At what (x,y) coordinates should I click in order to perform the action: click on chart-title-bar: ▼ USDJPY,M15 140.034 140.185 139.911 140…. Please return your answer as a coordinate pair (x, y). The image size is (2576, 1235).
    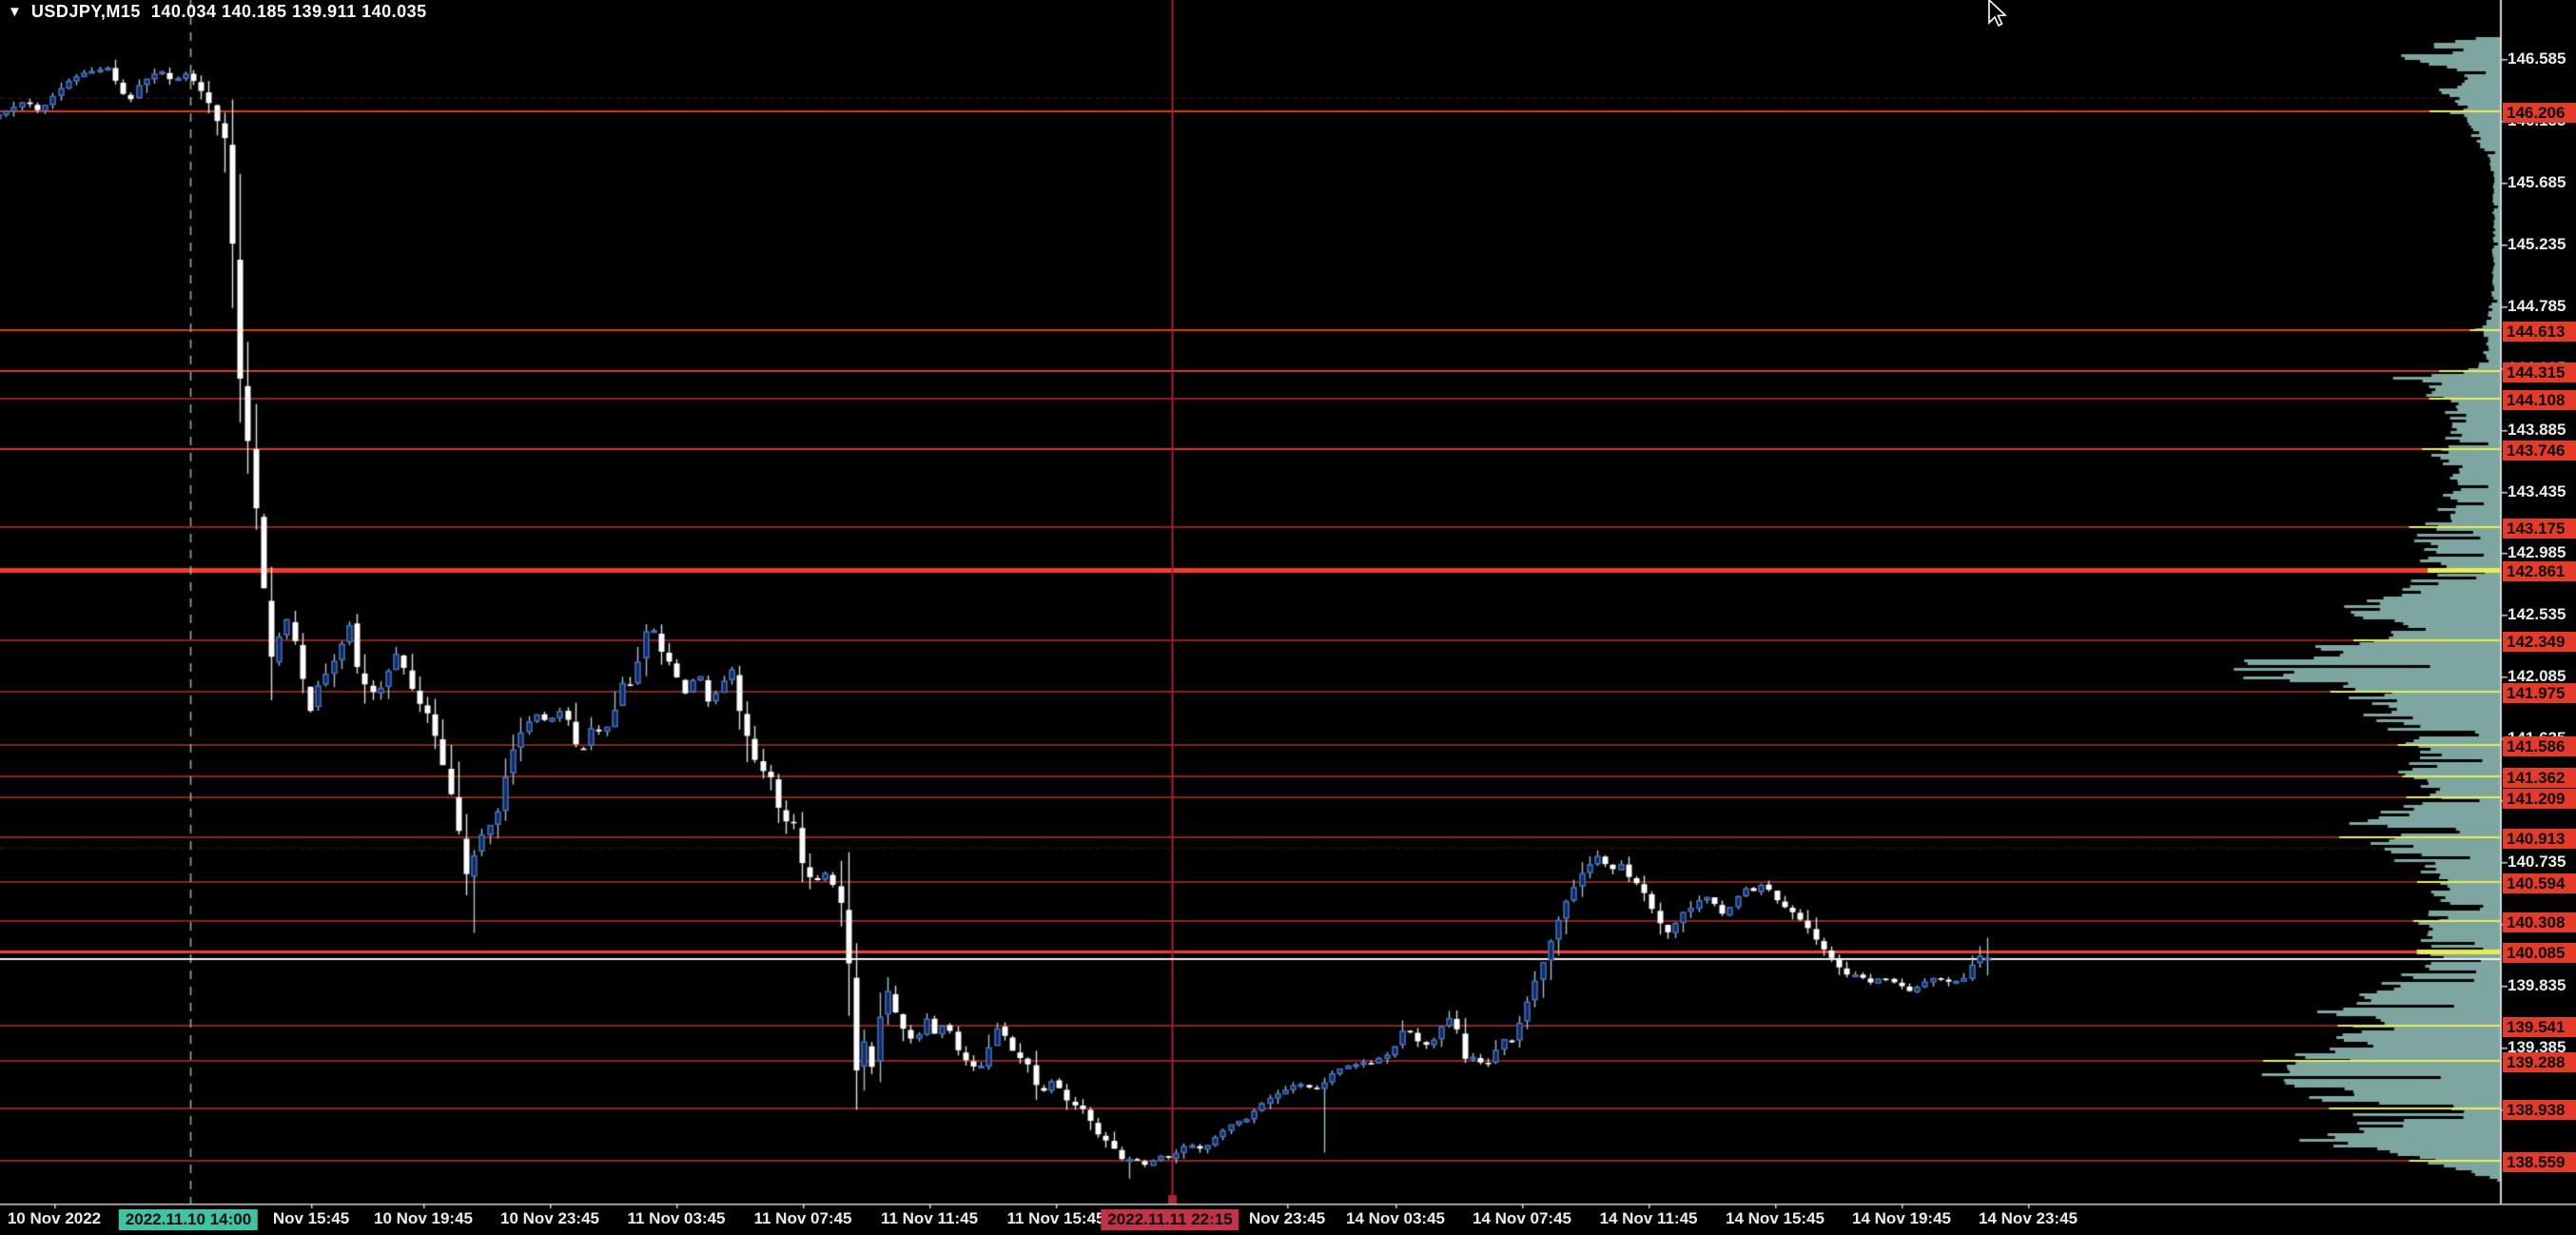
    Looking at the image, I should click on (218, 12).